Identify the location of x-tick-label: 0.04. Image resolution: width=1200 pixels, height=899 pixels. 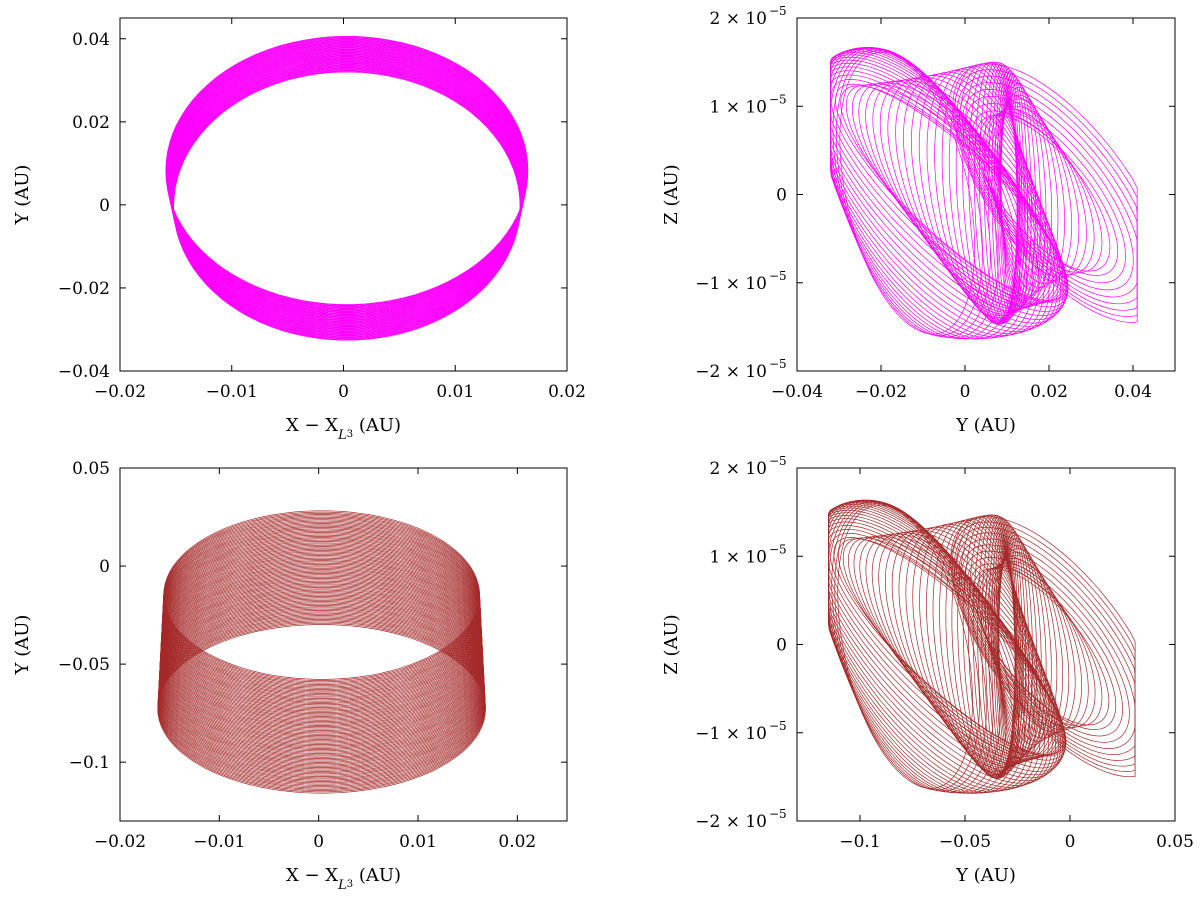
(1133, 392).